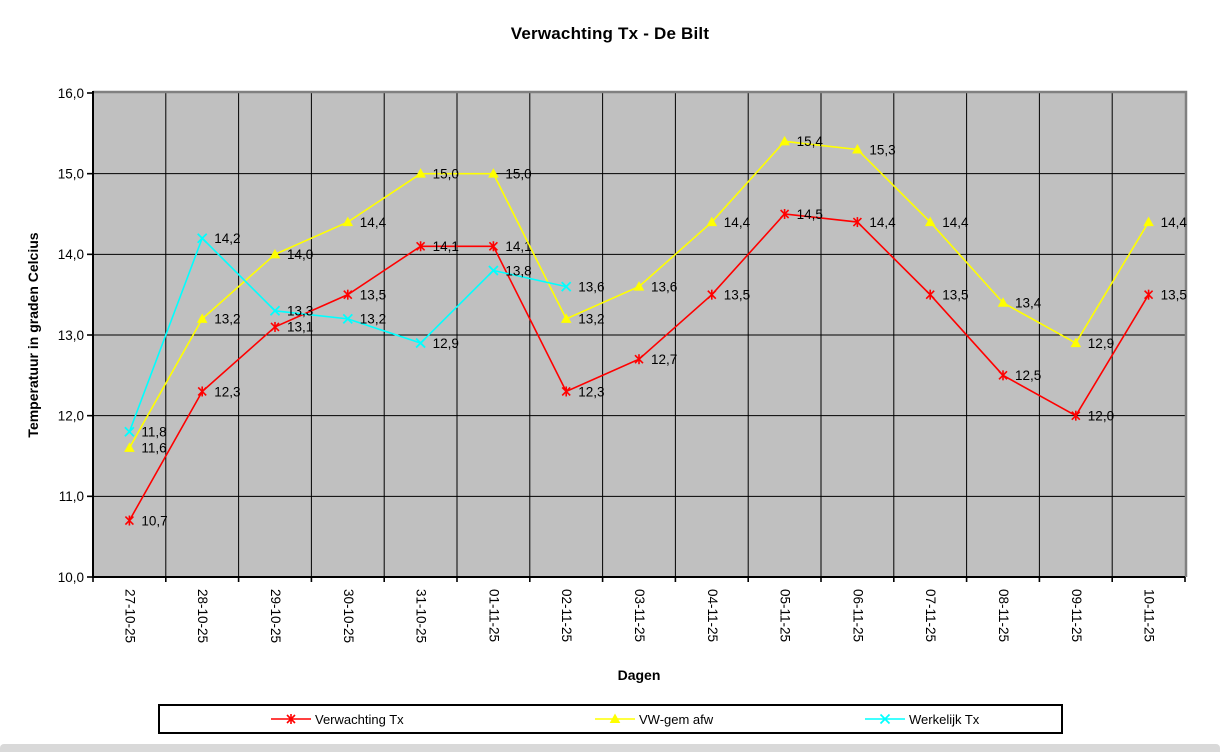  Describe the element at coordinates (518, 246) in the screenshot. I see `data-label: 14,1` at that location.